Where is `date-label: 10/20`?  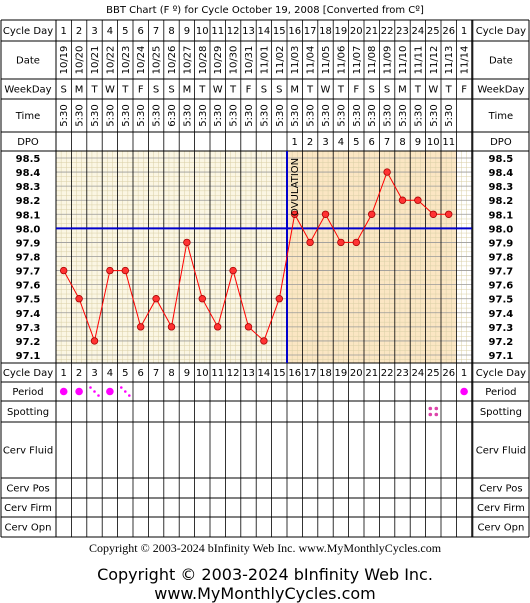 date-label: 10/20 is located at coordinates (80, 60).